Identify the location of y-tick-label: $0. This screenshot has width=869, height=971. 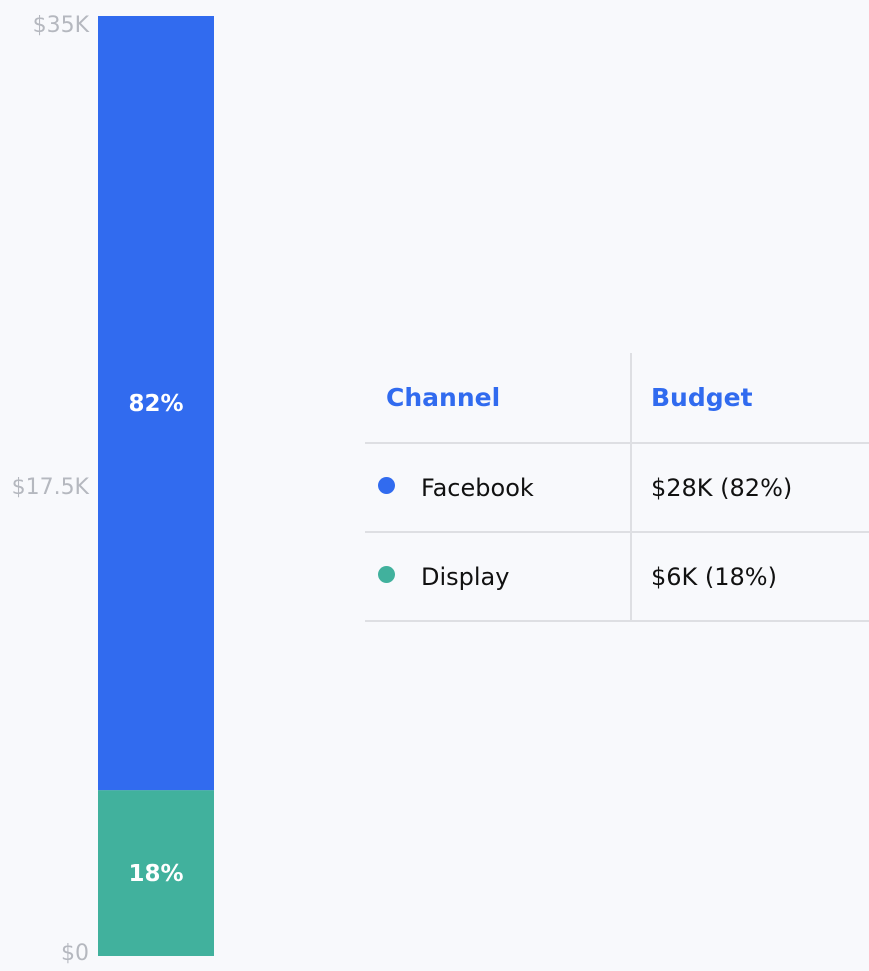
(75, 953).